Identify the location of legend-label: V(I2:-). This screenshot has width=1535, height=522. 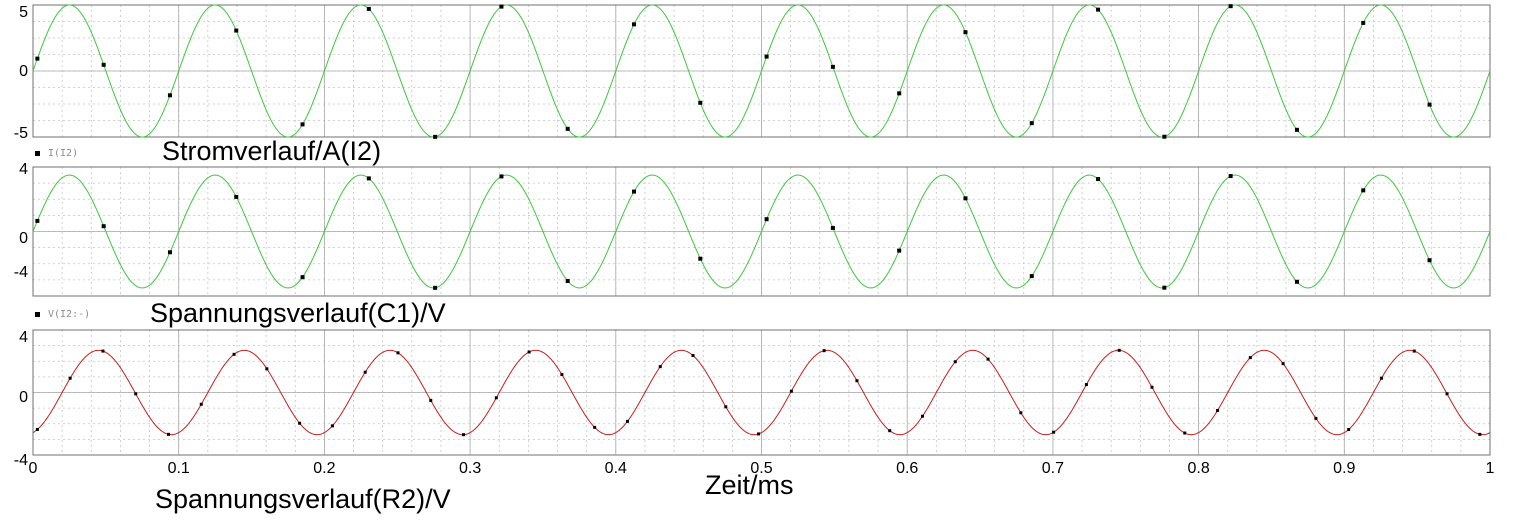
(69, 314).